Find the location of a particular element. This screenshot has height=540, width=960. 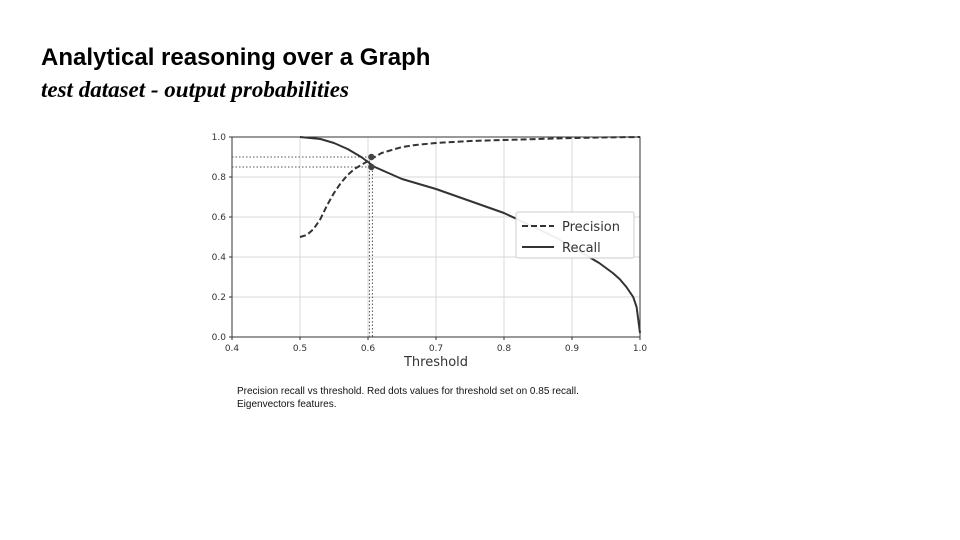

x-axis-label: Threshold is located at coordinates (435, 362).